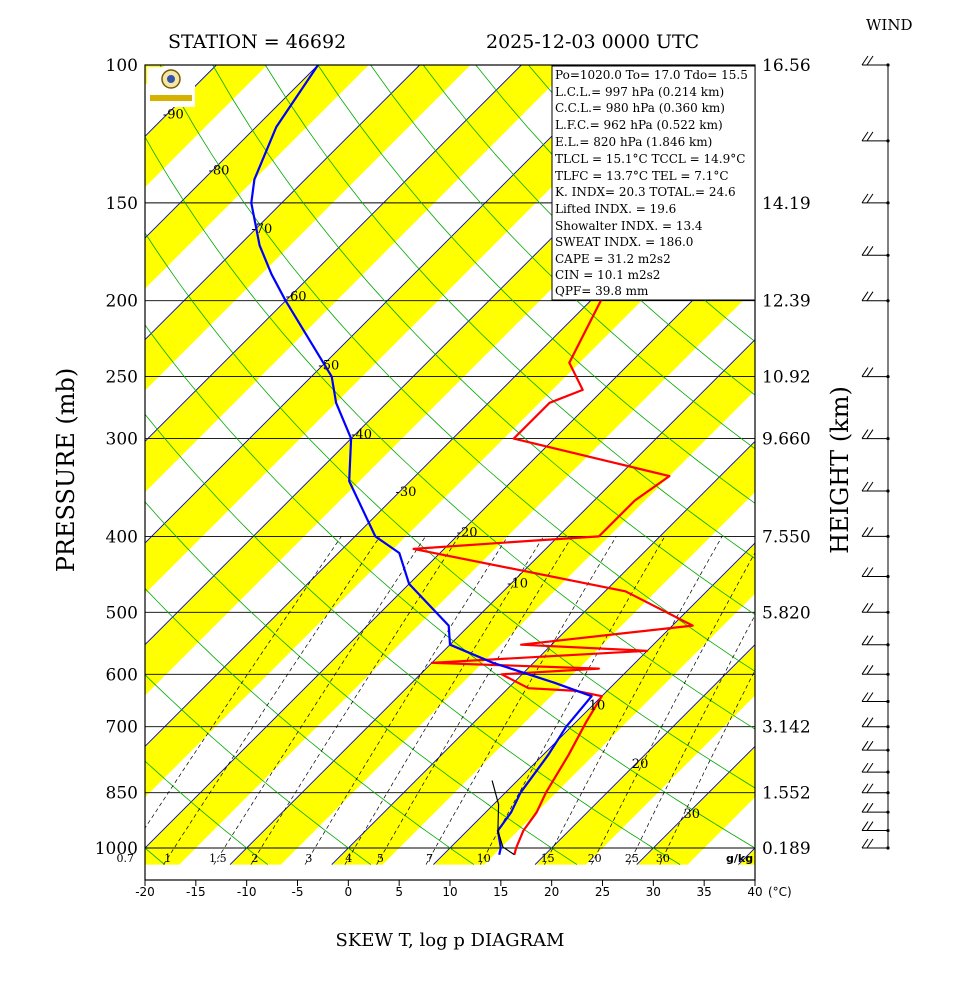 The height and width of the screenshot is (1004, 960). Describe the element at coordinates (602, 291) in the screenshot. I see `info-line: QPF= 39.8 mm` at that location.